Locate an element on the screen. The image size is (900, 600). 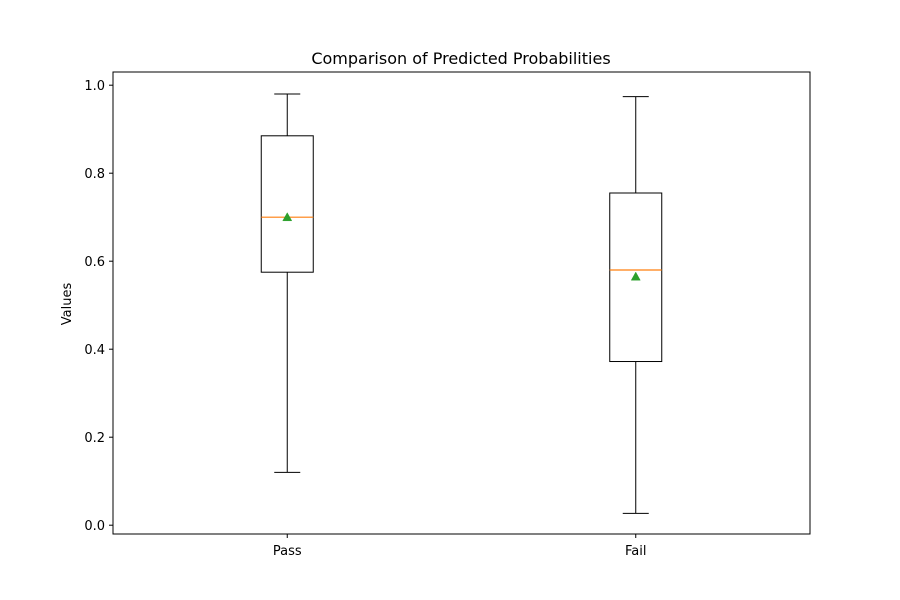
y-tick-label: 0.4 is located at coordinates (94, 350).